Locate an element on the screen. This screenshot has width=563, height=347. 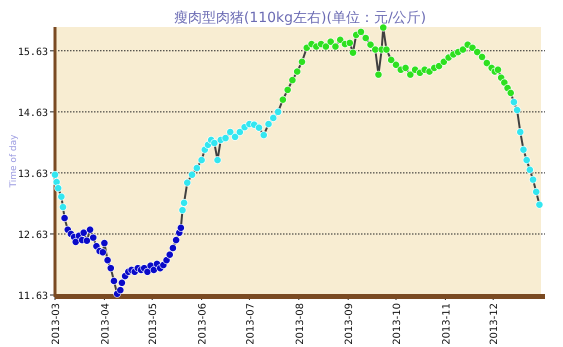
chart-title: 瘦肉型肉猪(110kg左右)(单位：元/公斤) is located at coordinates (300, 18).